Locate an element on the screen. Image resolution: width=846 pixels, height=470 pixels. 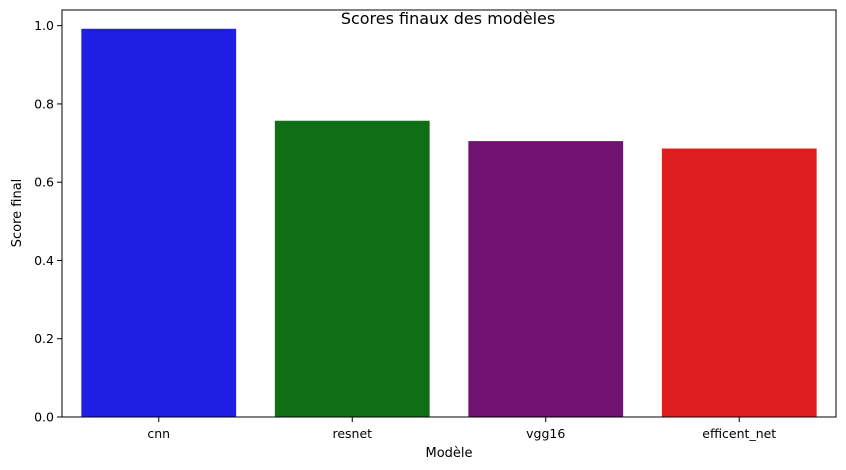
y-axis-label: Score final is located at coordinates (17, 213).